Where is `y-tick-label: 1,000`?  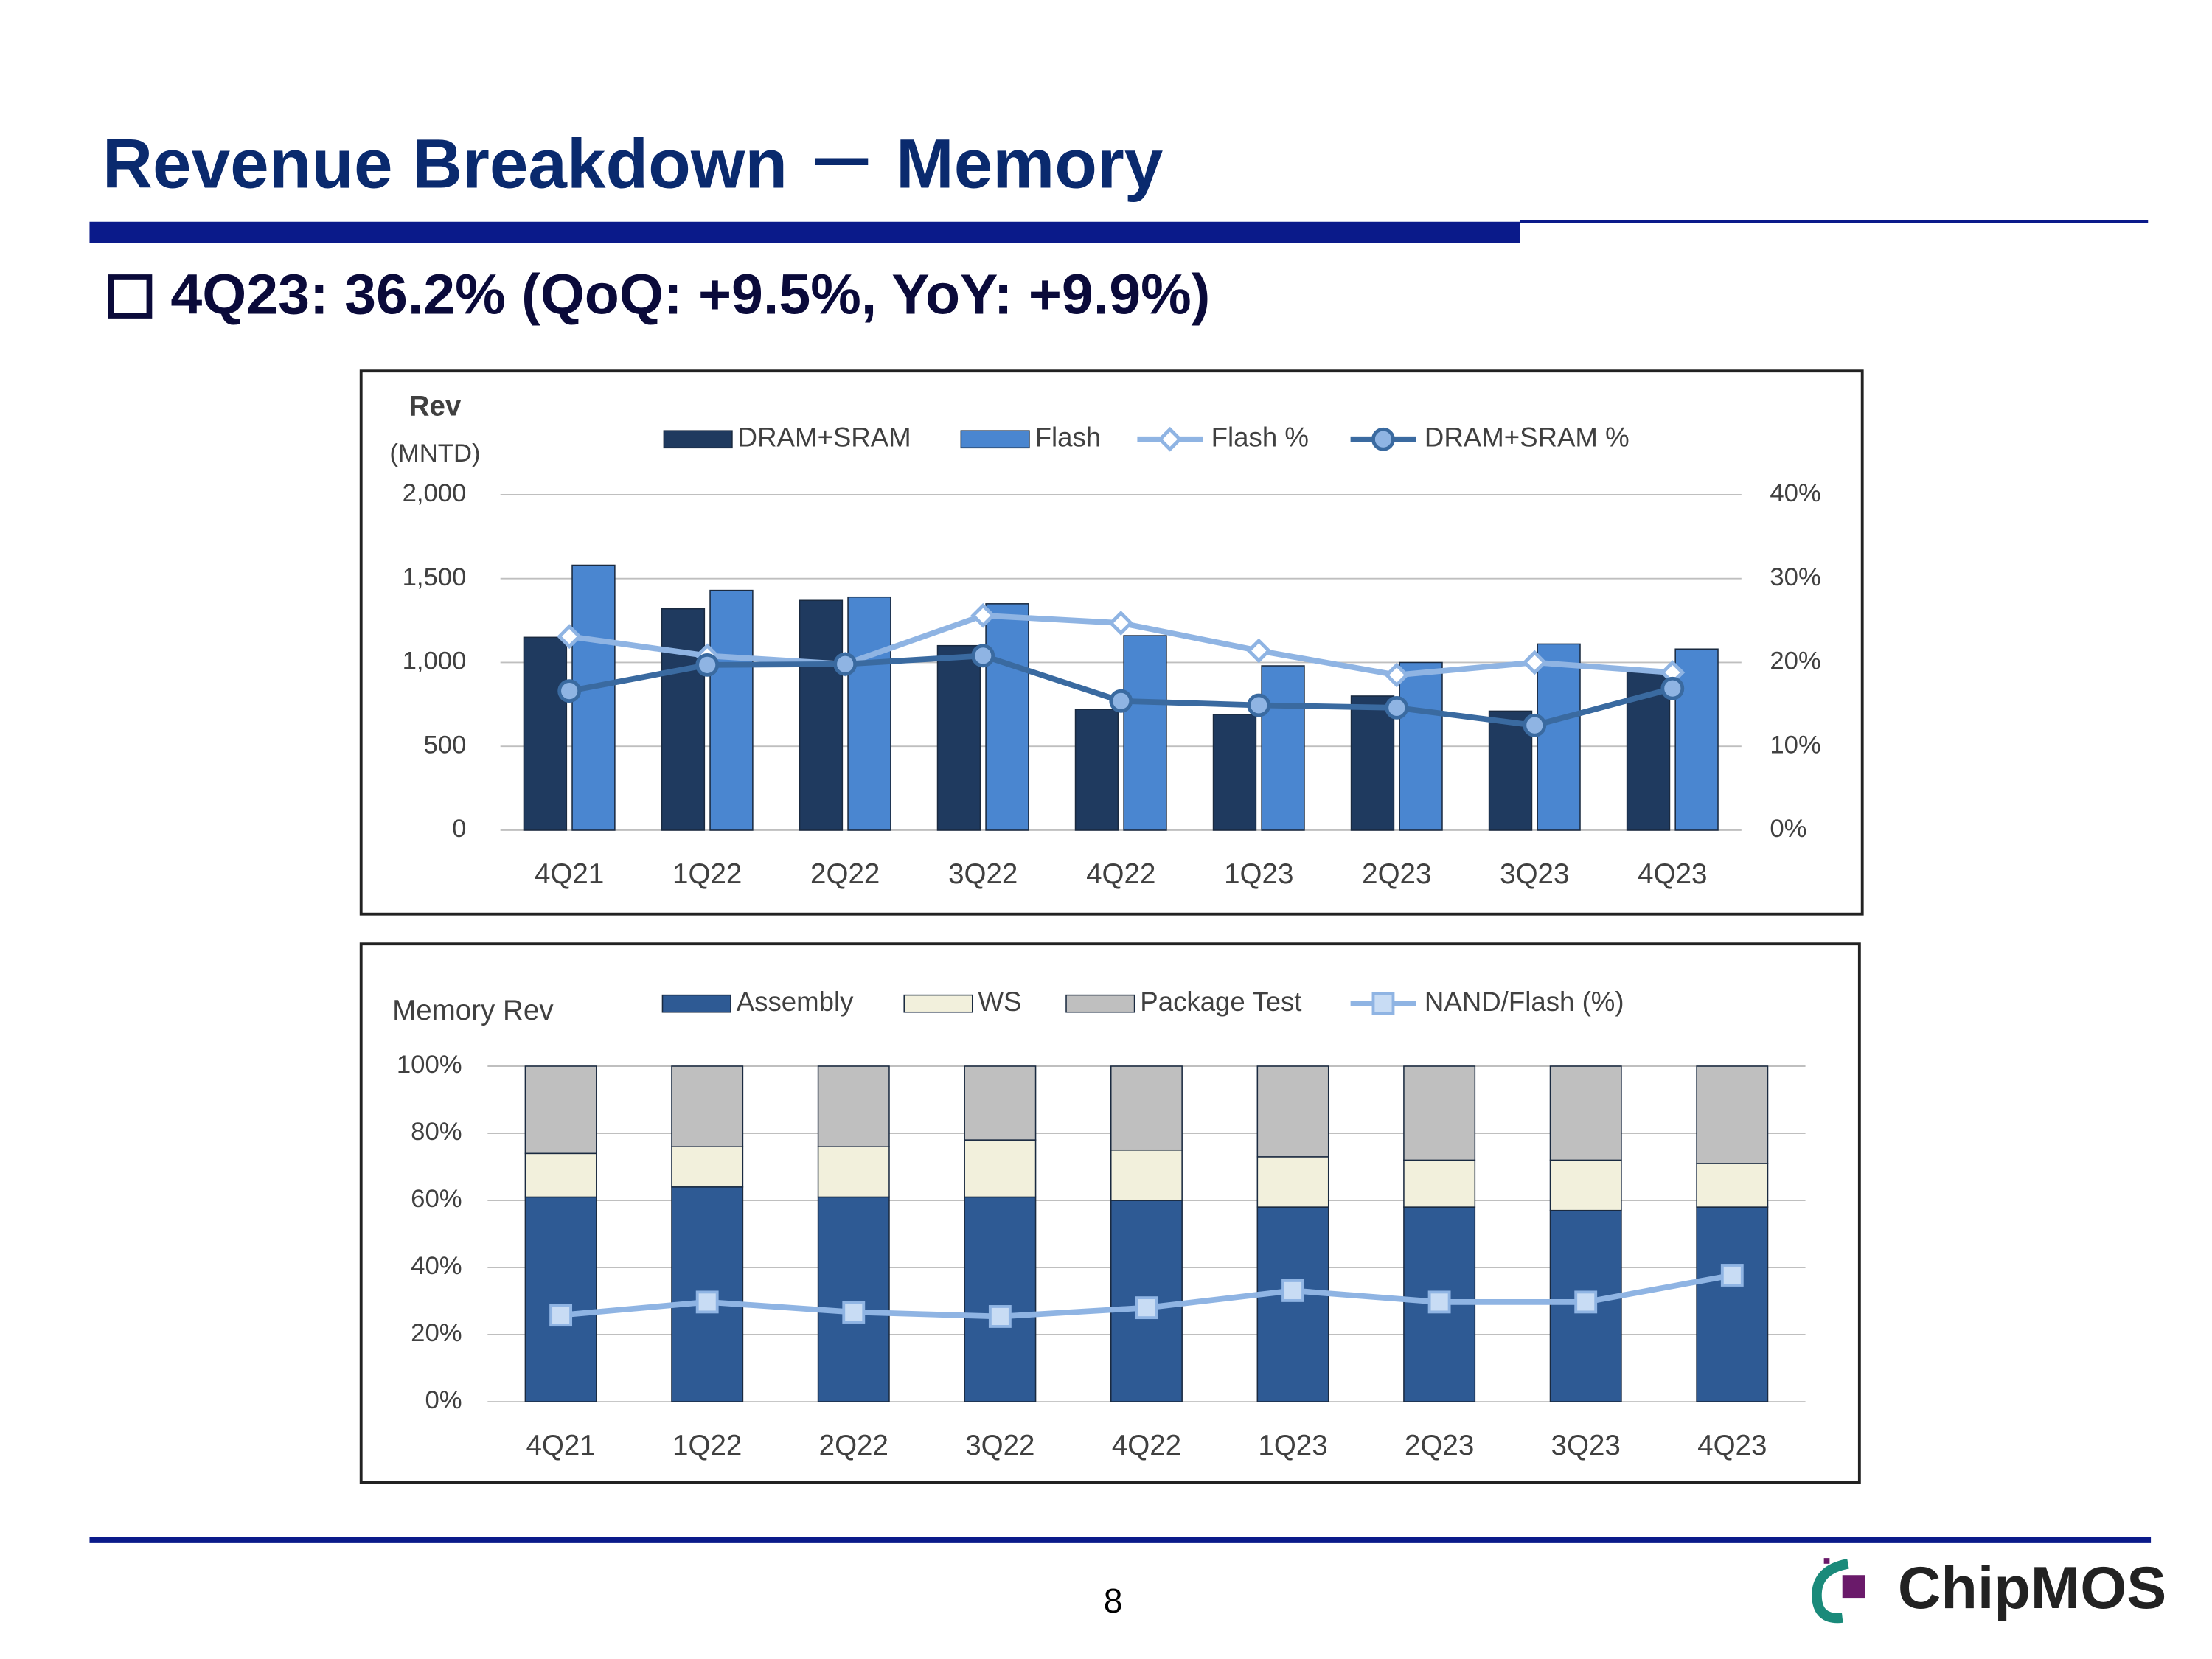 y-tick-label: 1,000 is located at coordinates (435, 661).